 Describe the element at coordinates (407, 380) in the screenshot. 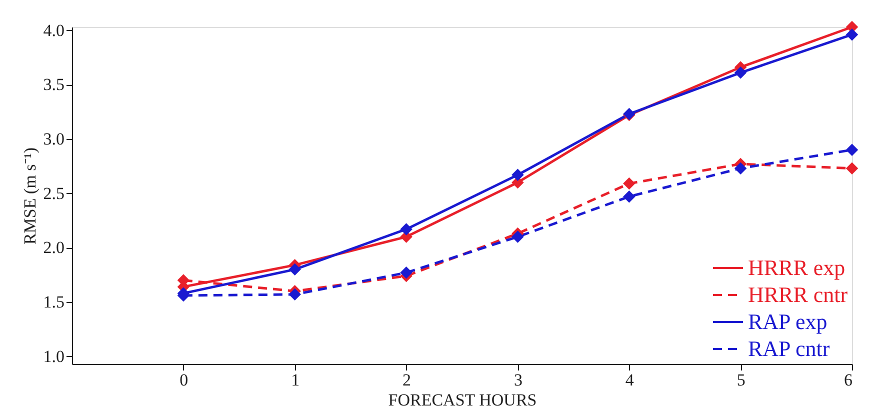

I see `x-tick-label: 2` at that location.